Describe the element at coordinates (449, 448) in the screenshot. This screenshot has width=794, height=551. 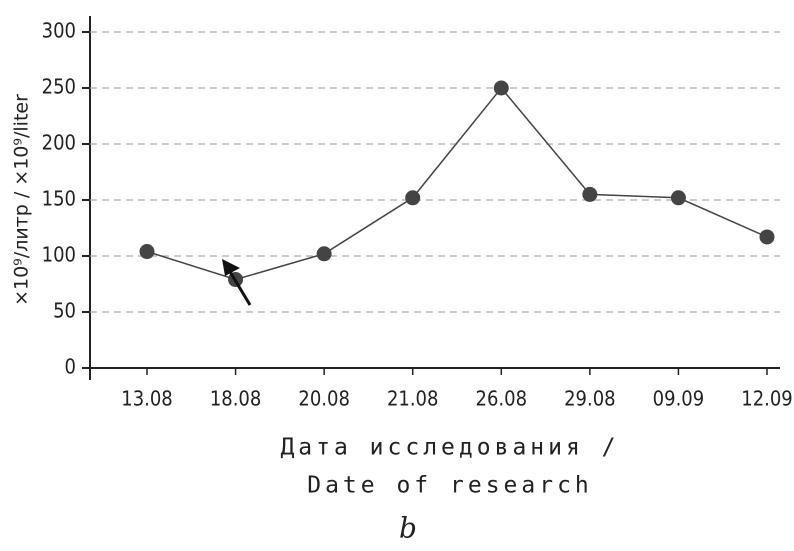
I see `x-axis-label: Дата исследования /` at that location.